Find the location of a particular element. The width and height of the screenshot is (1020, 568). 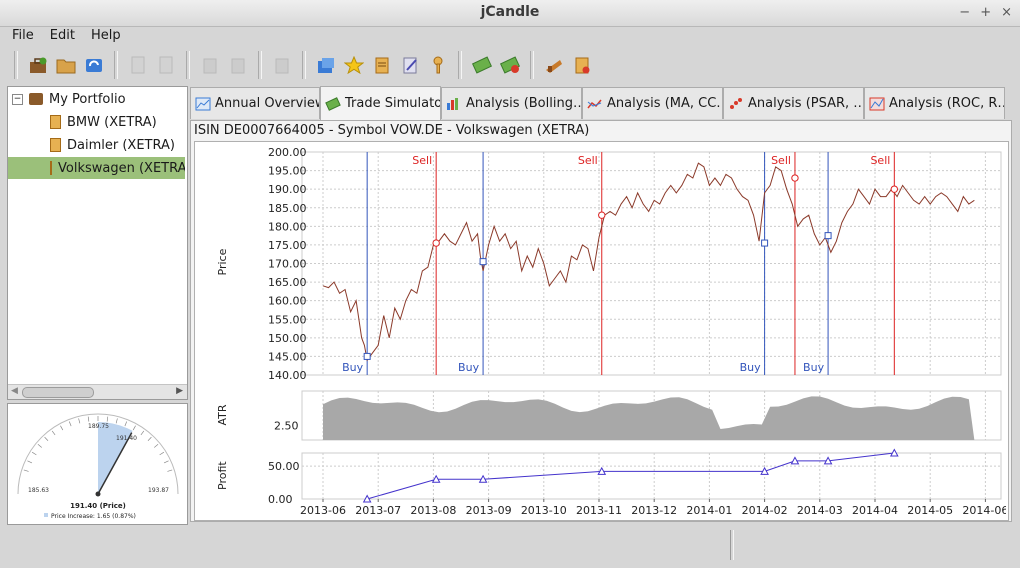

price-tick-label: 185.00 is located at coordinates (287, 208).